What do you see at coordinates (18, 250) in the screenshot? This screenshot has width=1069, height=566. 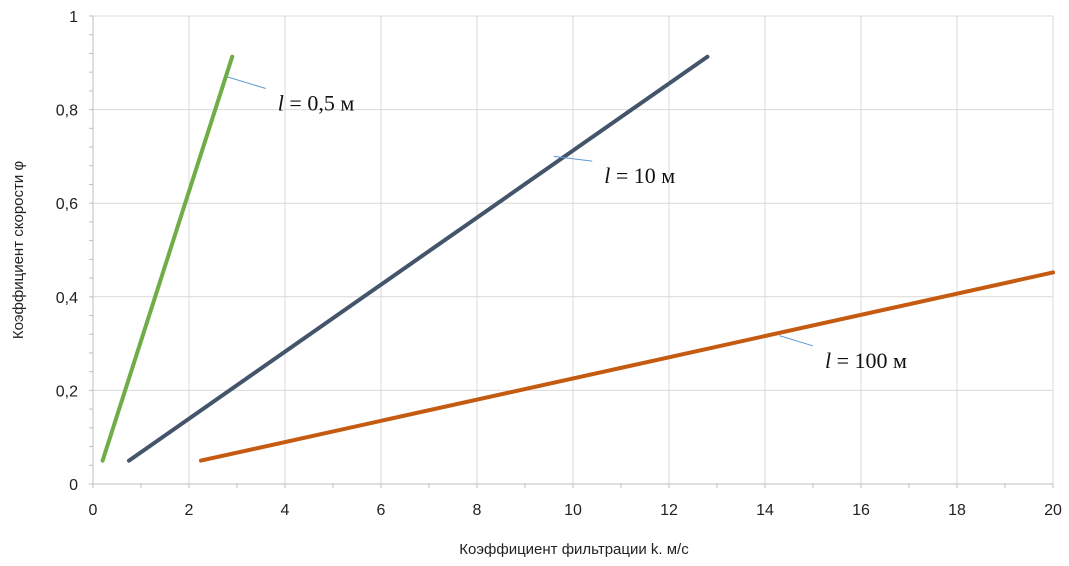 I see `y-axis-title: Коэффициент скорости φ` at bounding box center [18, 250].